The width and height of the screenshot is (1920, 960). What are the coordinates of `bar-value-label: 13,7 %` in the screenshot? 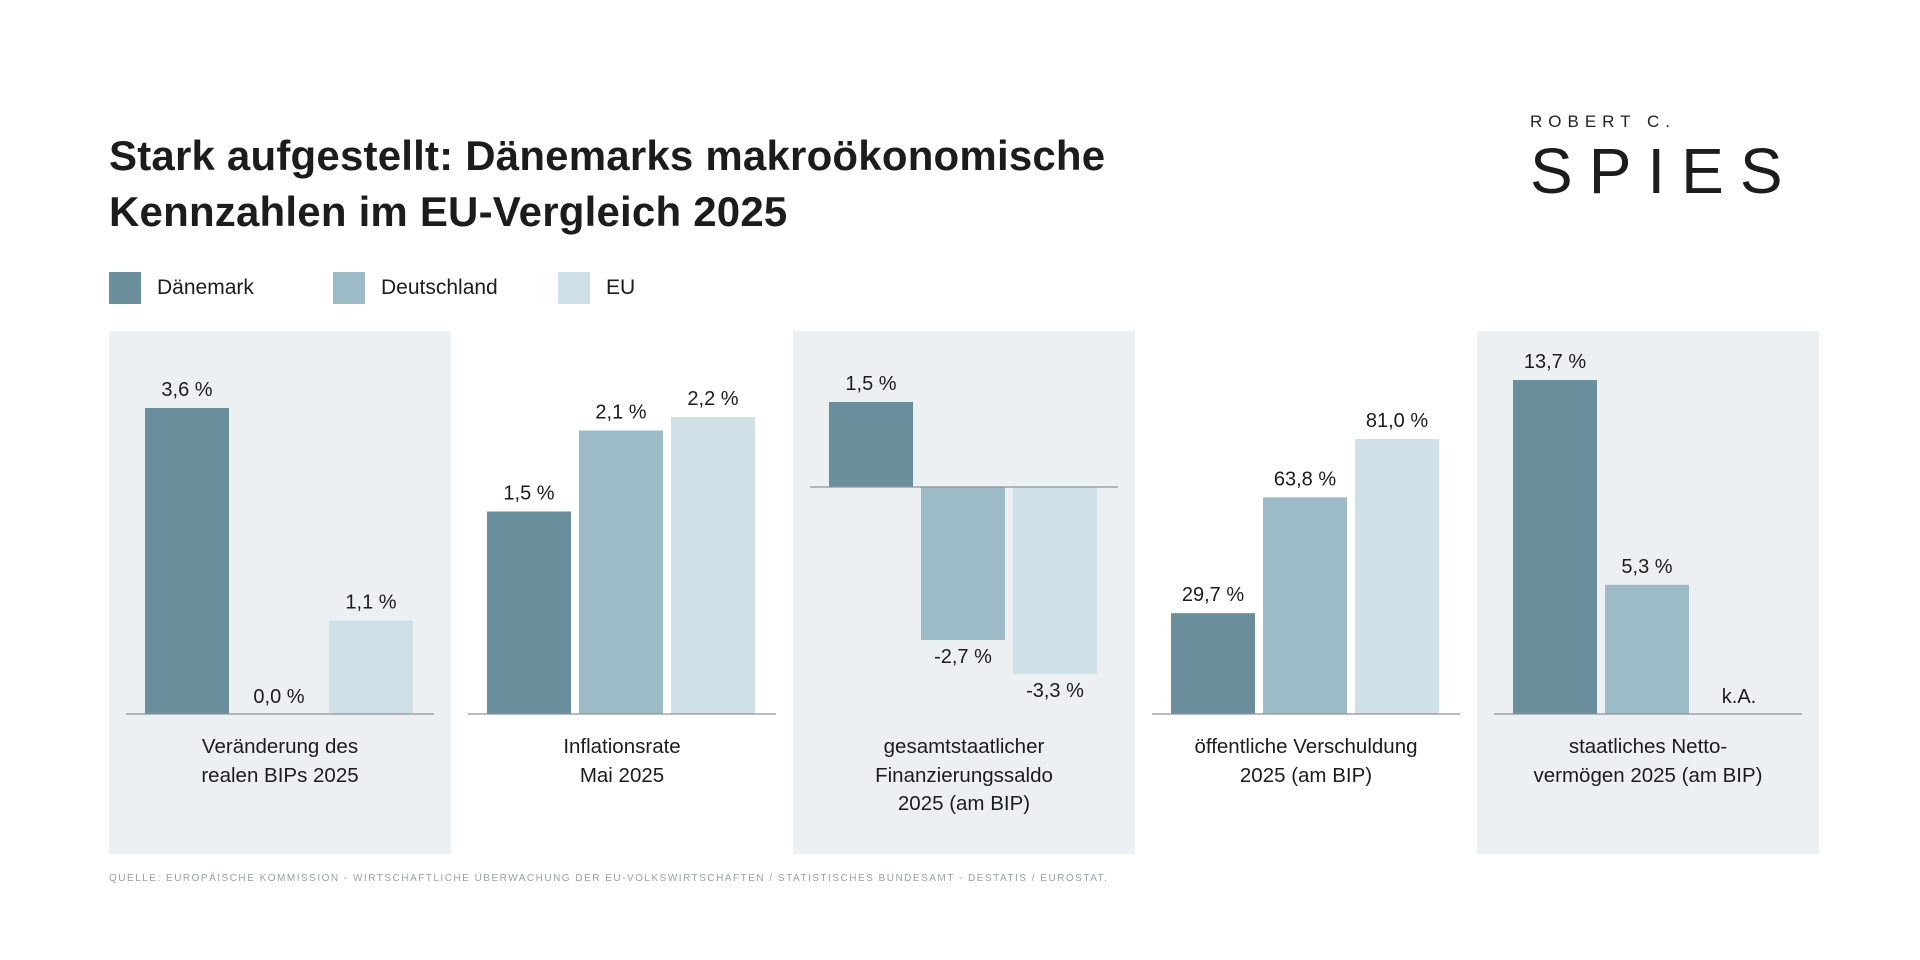 It's located at (1555, 362).